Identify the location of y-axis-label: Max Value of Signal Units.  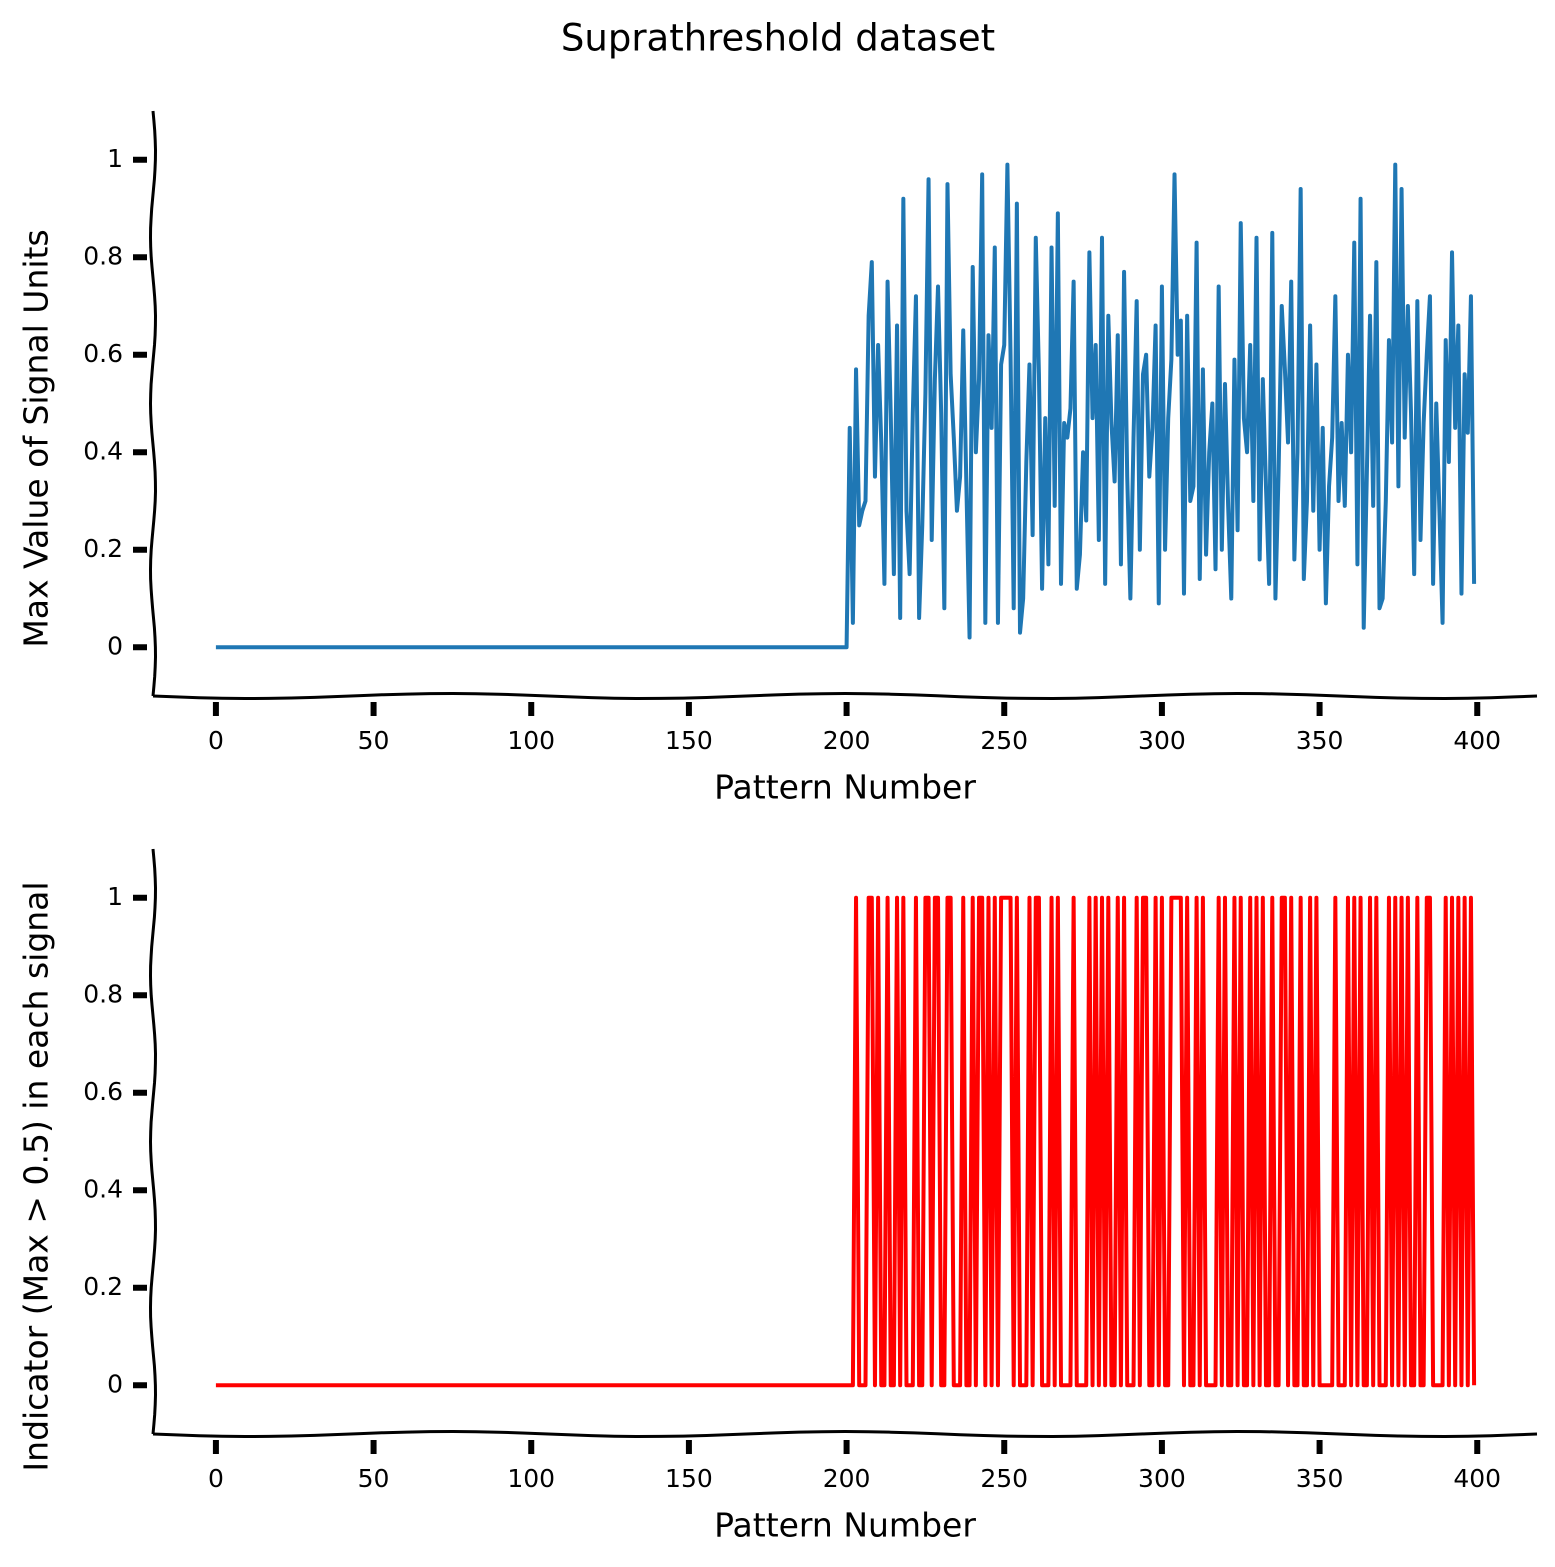
(36, 438).